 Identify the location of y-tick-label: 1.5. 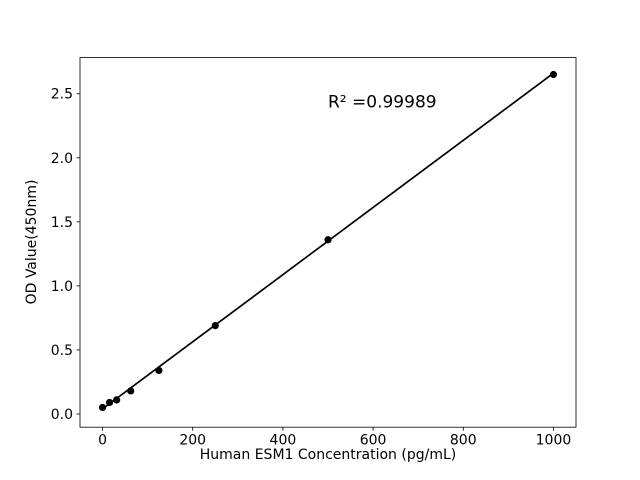
(62, 223).